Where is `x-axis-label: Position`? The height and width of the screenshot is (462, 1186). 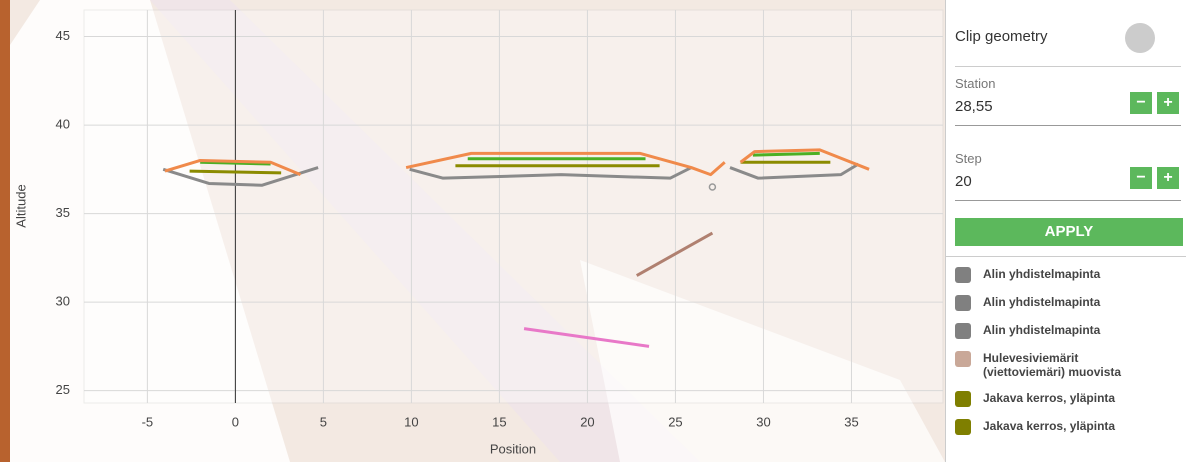 x-axis-label: Position is located at coordinates (513, 448).